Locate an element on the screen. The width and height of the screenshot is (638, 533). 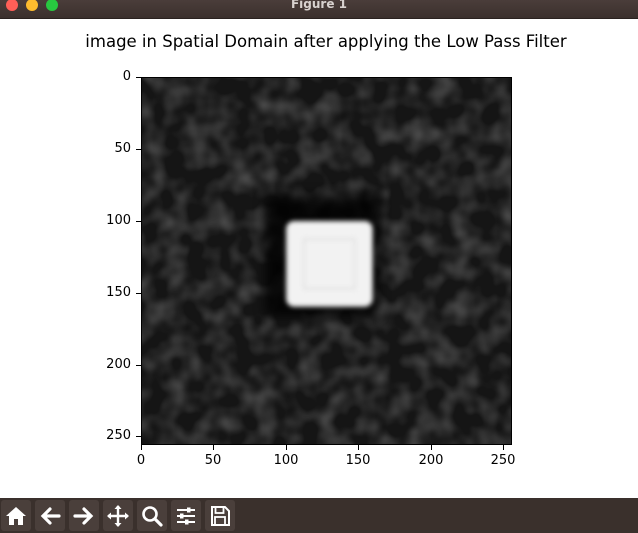
home-icon is located at coordinates (16, 515).